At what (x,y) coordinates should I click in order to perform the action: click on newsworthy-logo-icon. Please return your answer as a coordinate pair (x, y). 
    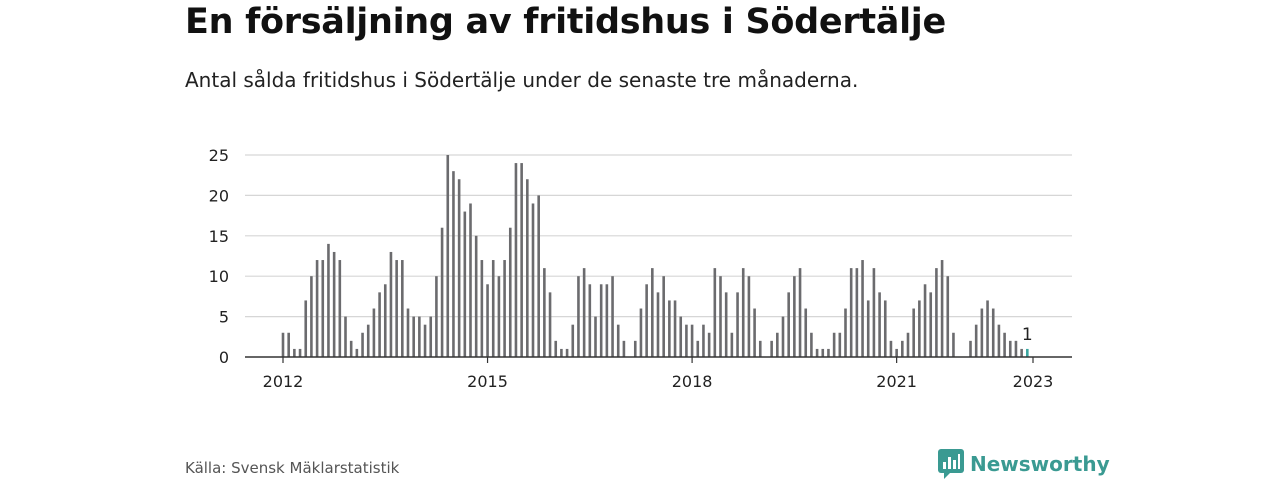
    Looking at the image, I should click on (951, 464).